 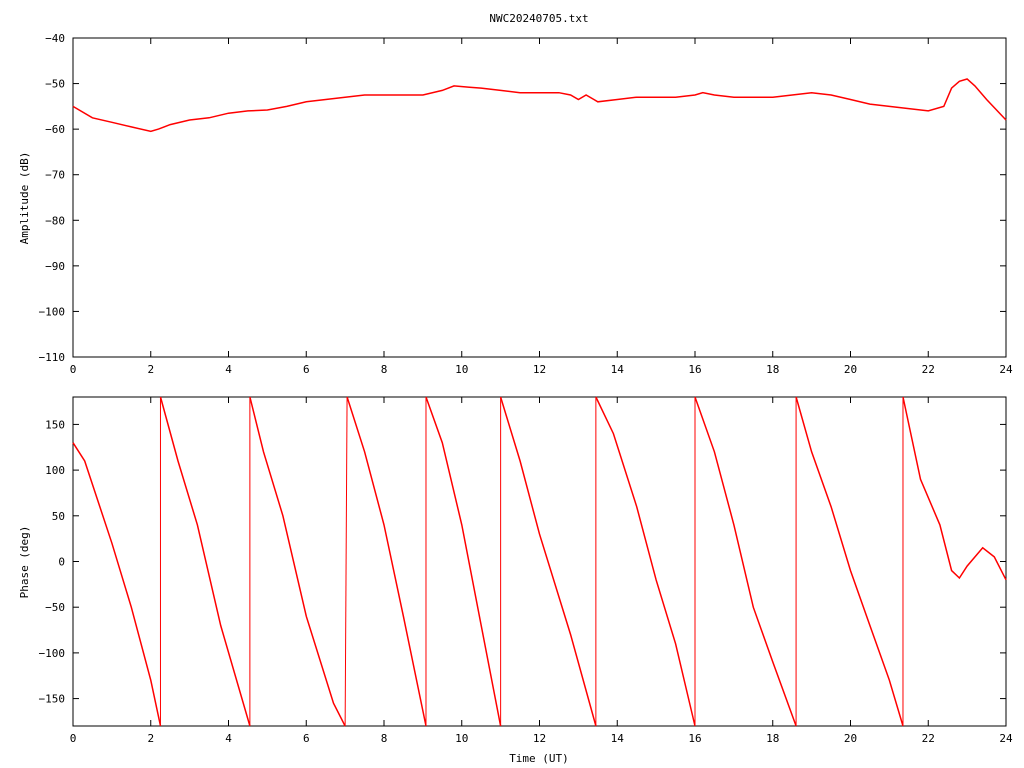 I want to click on phase-x-tick-label: 16, so click(x=694, y=738).